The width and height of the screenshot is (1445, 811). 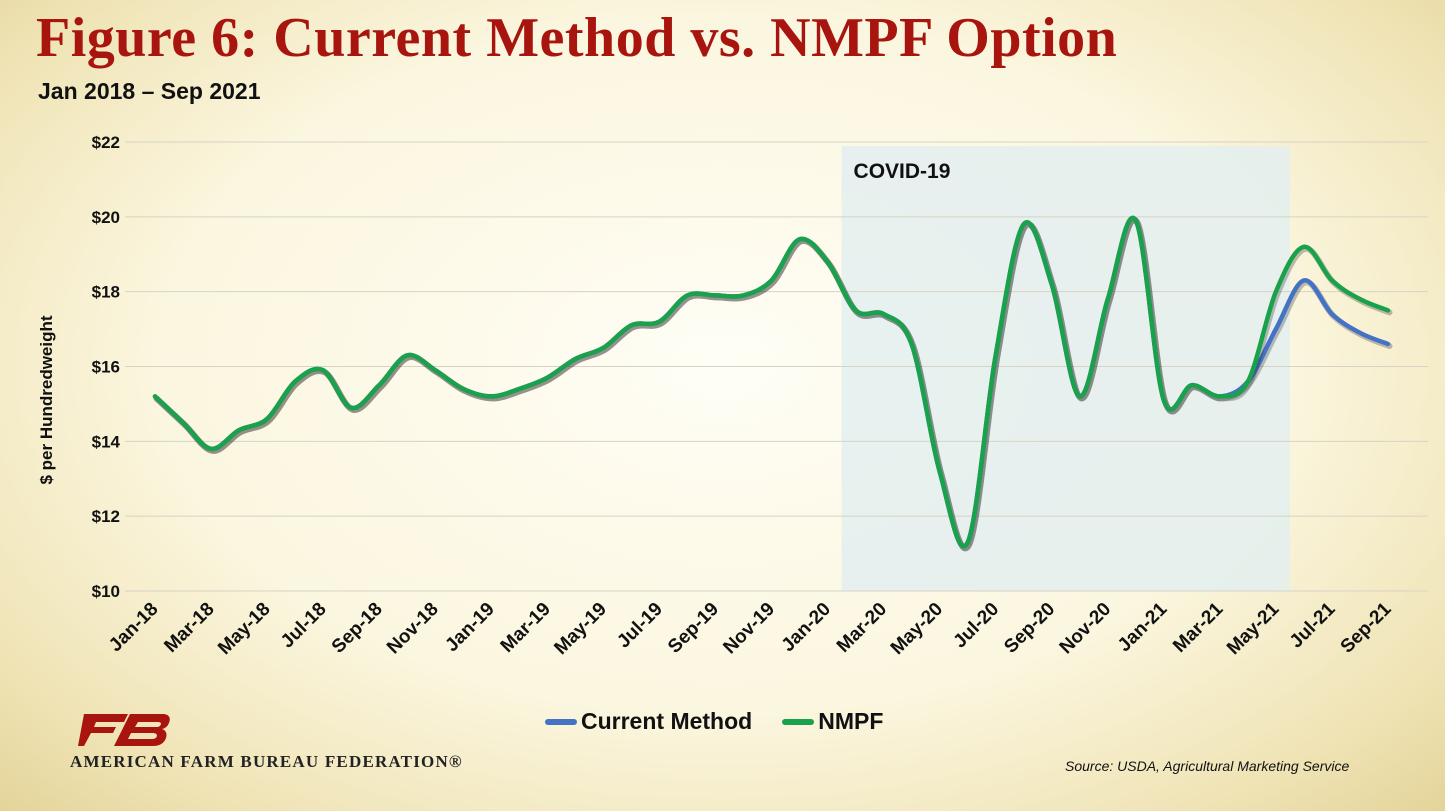 I want to click on y-tick-label: $22, so click(x=106, y=142).